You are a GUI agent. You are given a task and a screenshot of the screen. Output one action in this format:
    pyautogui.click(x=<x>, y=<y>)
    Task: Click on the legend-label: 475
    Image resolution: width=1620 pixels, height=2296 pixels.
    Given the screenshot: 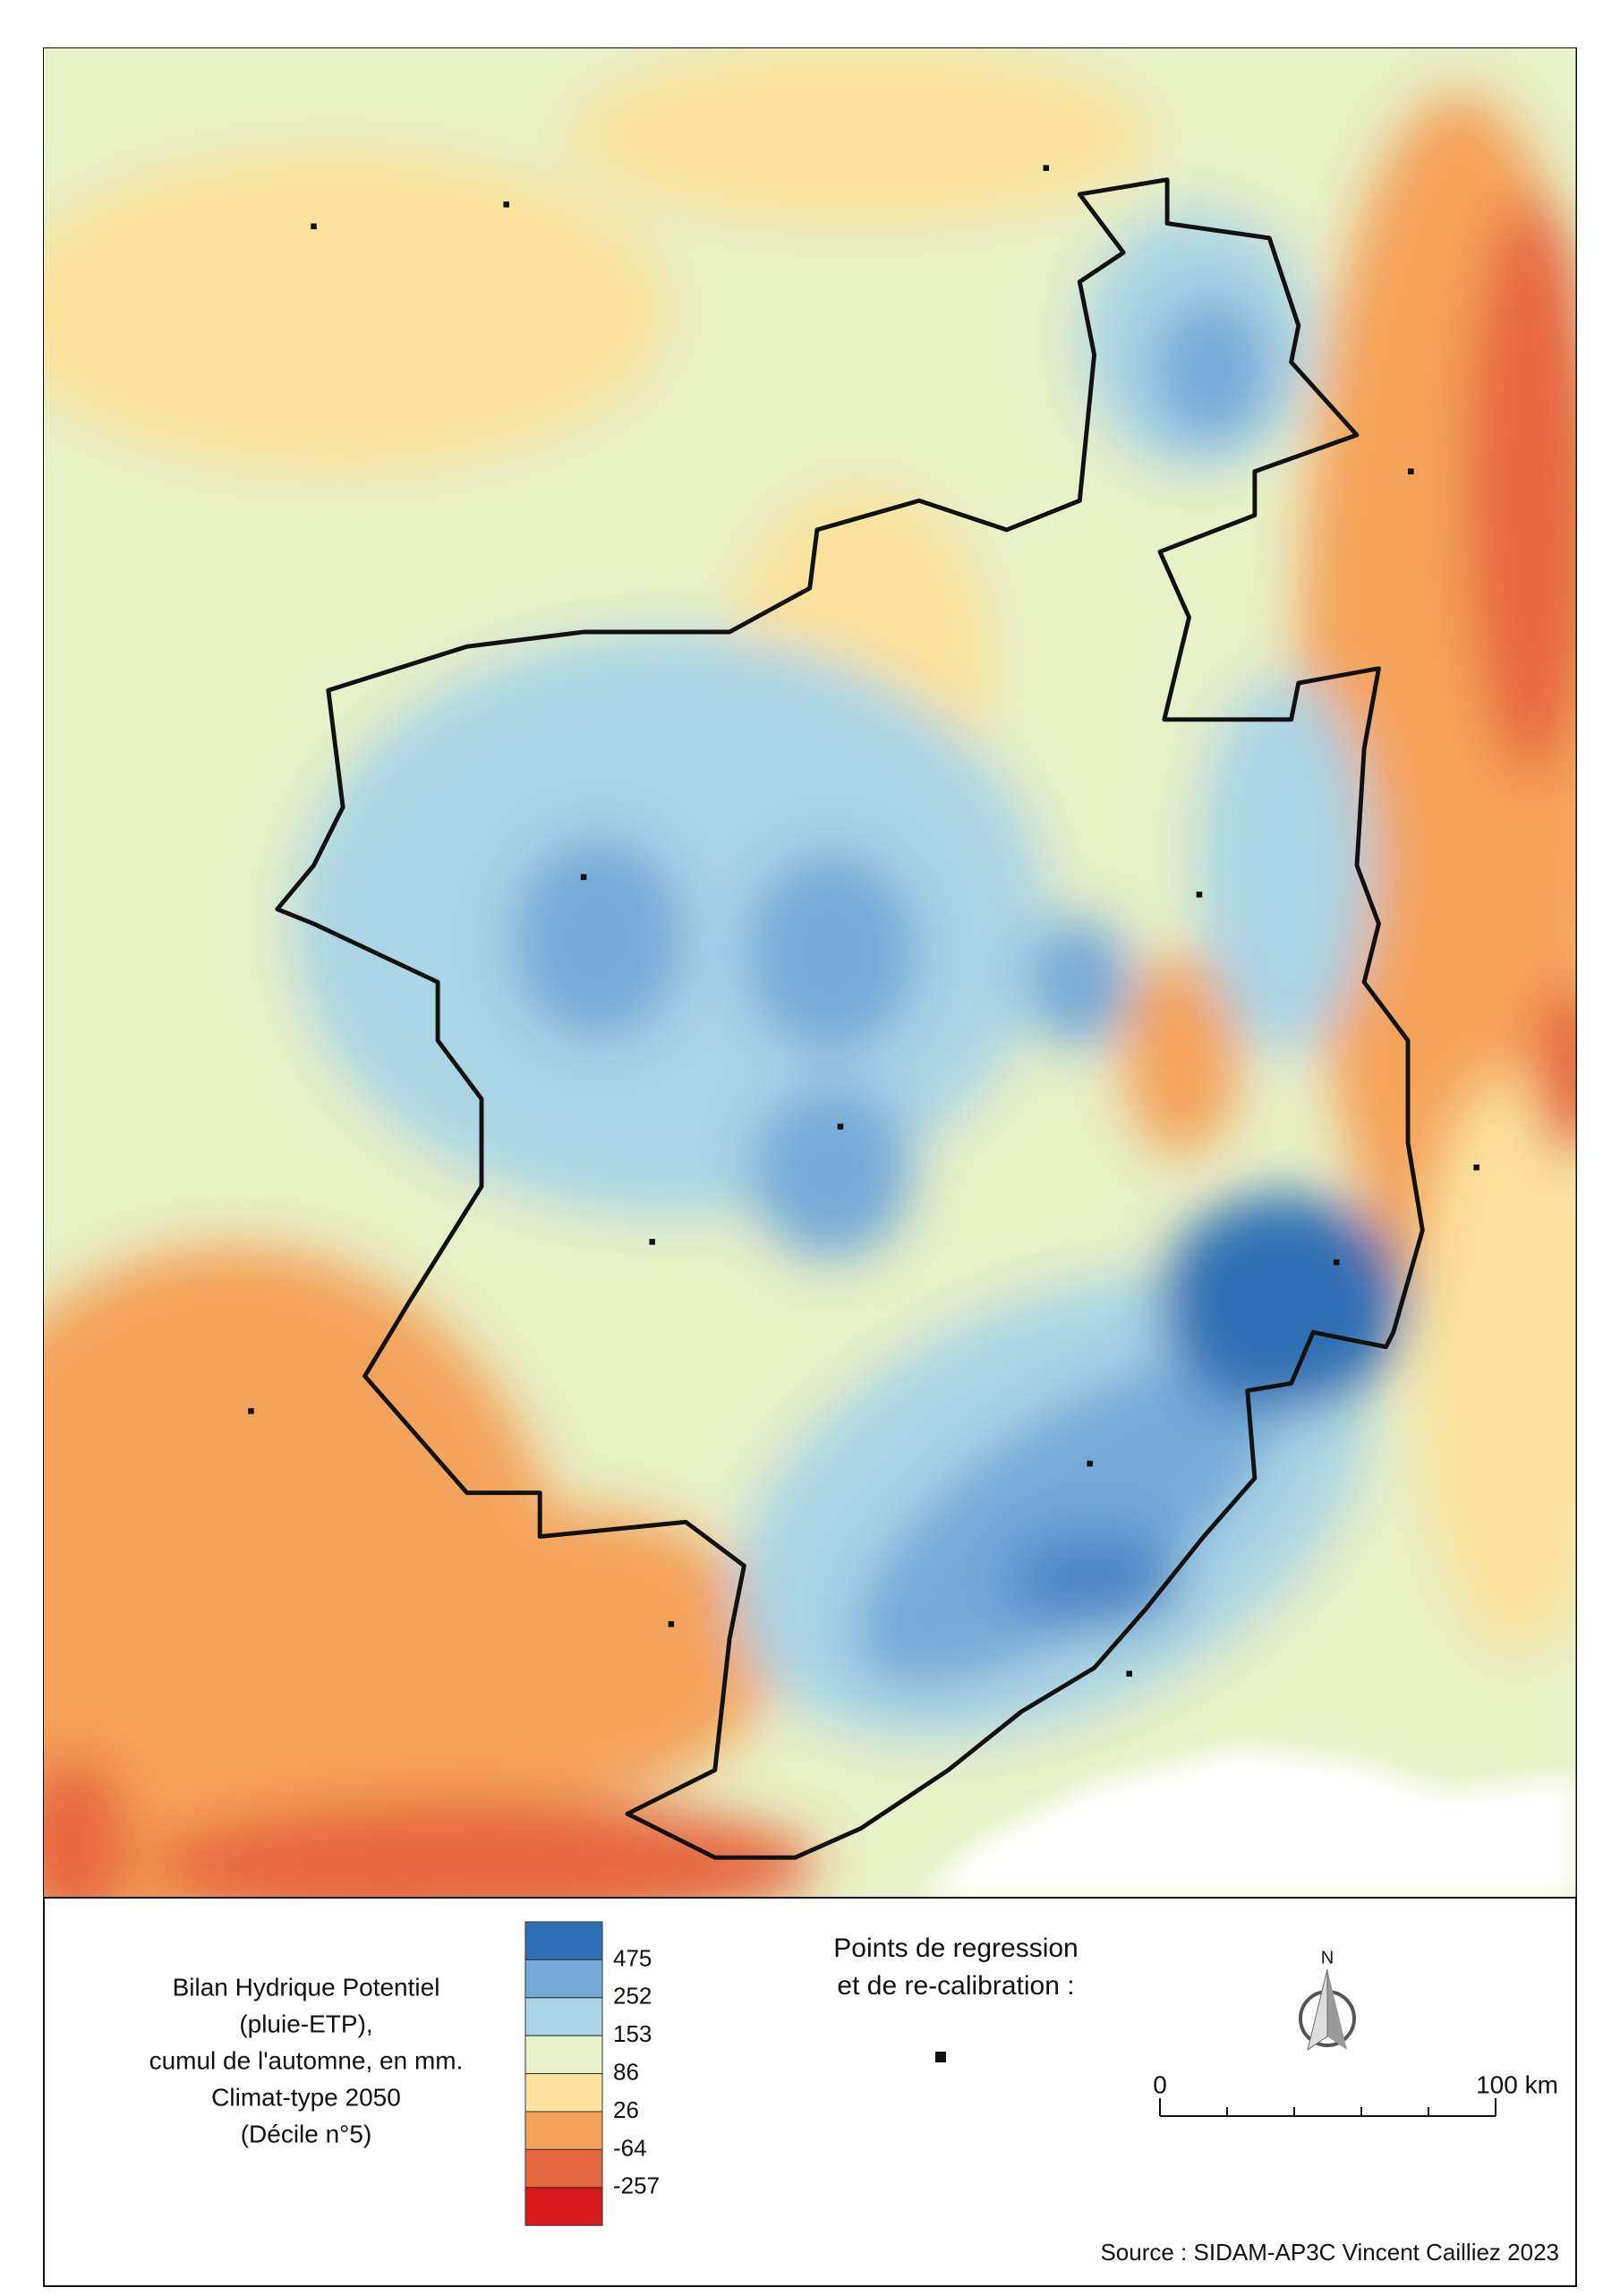 What is the action you would take?
    pyautogui.click(x=632, y=1957)
    